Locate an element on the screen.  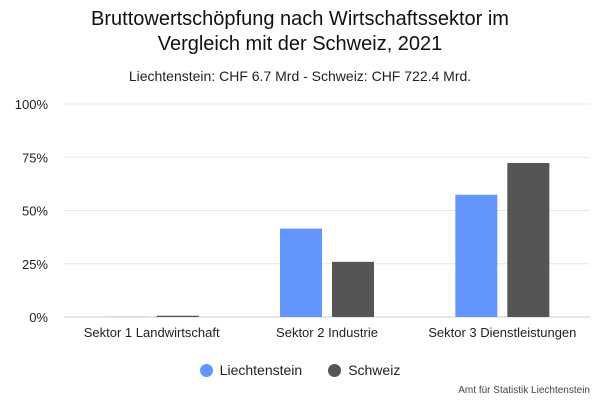
legend-label-schweiz: Schweiz is located at coordinates (374, 370).